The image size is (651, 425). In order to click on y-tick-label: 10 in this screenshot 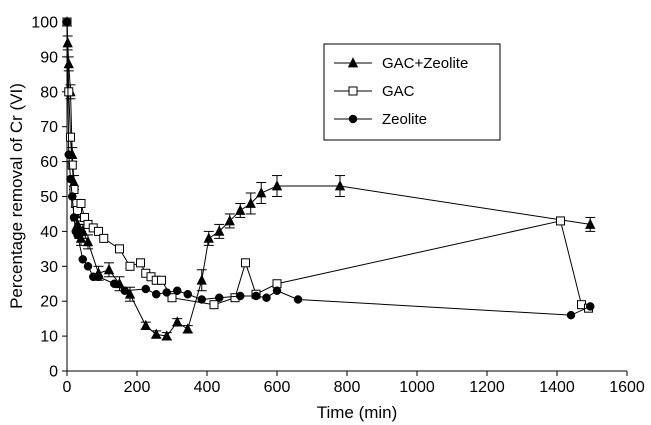, I will do `click(49, 337)`.